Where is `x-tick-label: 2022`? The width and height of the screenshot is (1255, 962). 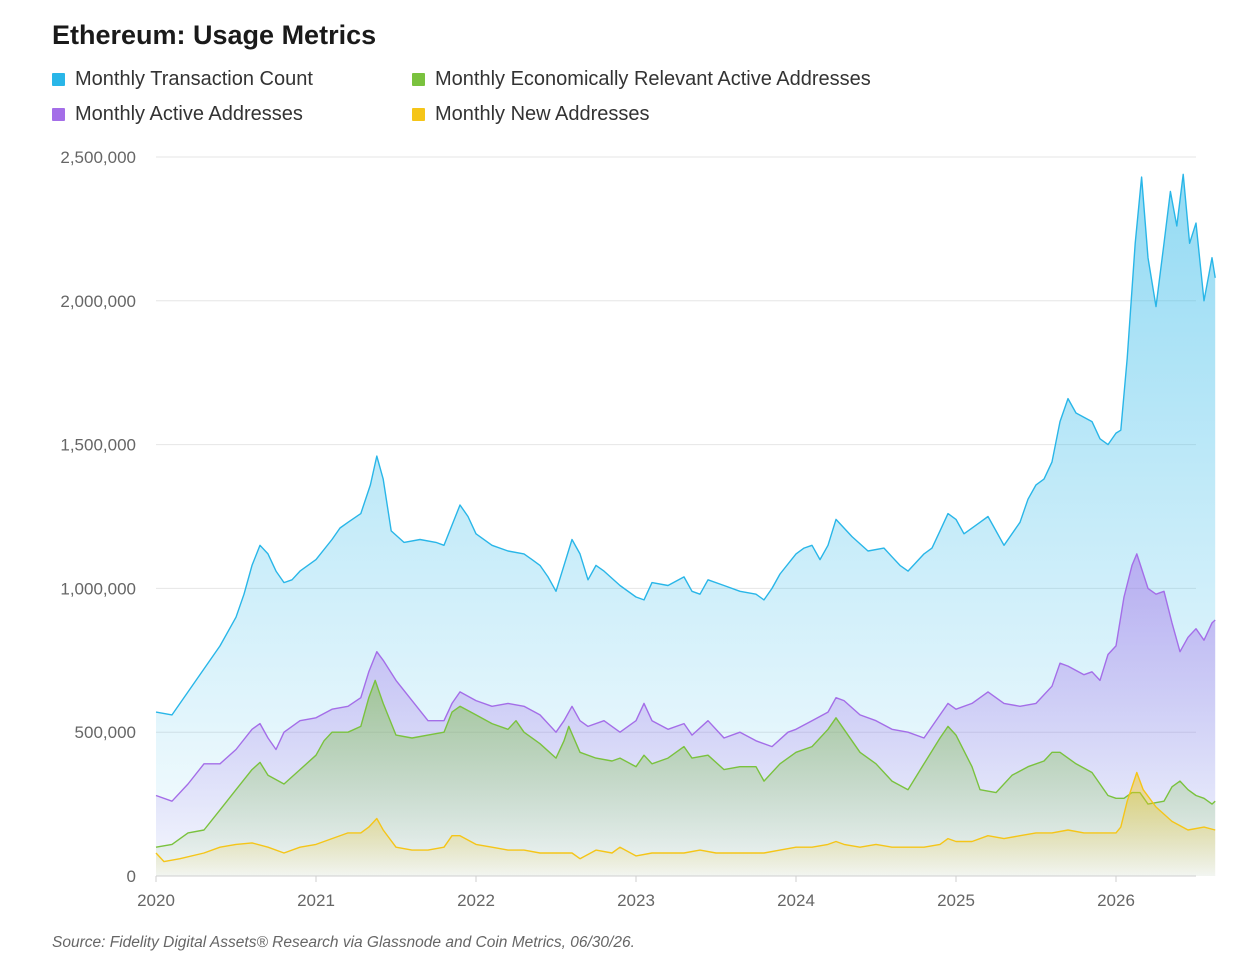
x-tick-label: 2022 is located at coordinates (476, 900).